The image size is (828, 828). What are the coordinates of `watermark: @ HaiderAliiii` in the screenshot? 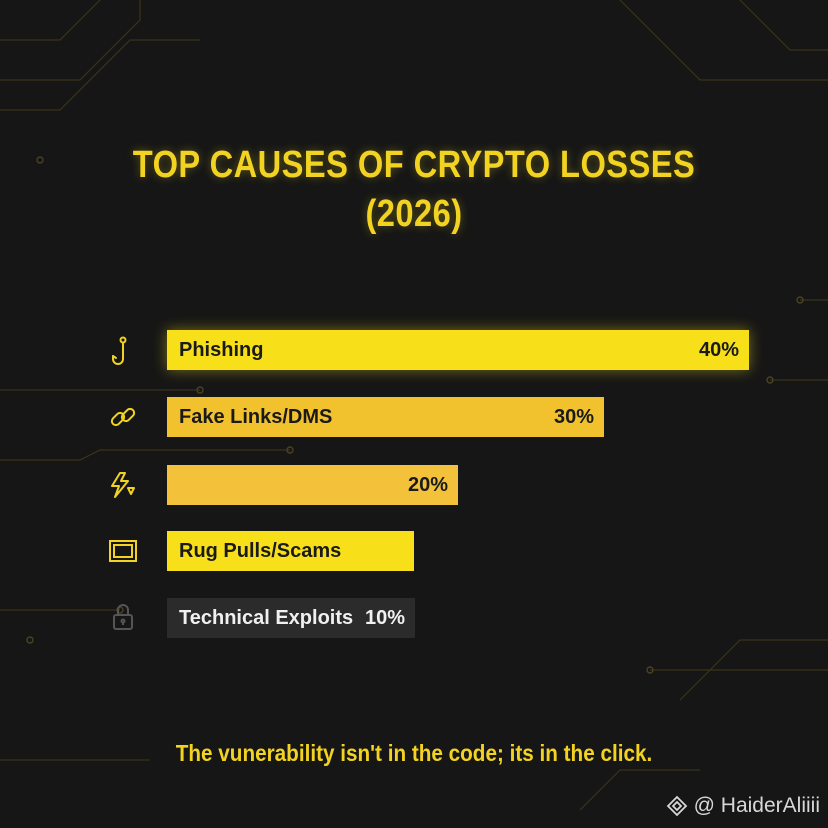 It's located at (743, 806).